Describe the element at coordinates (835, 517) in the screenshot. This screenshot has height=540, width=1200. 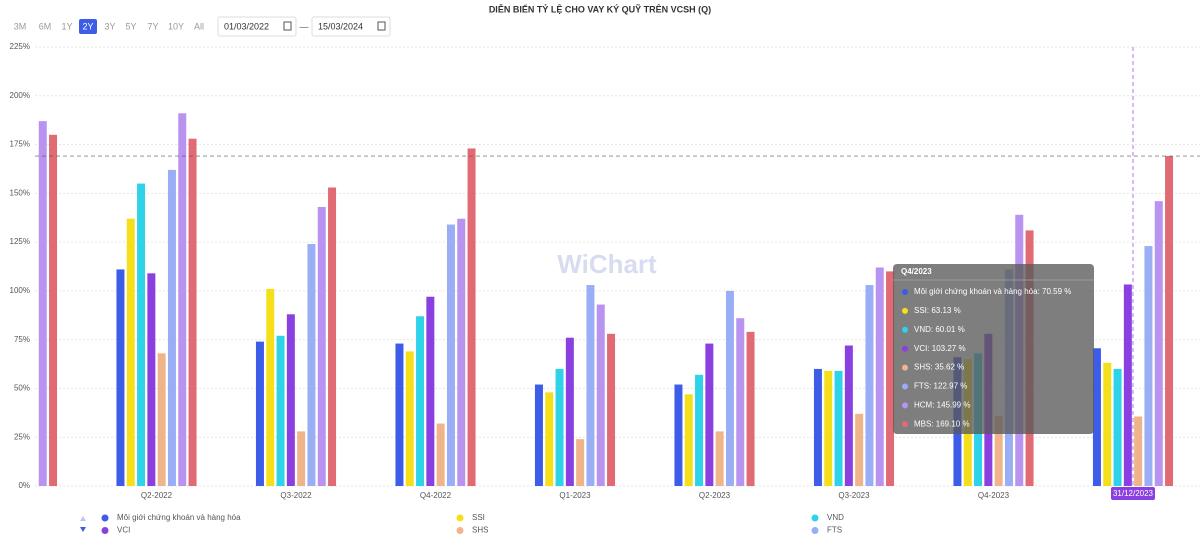
I see `legend-label: VND` at that location.